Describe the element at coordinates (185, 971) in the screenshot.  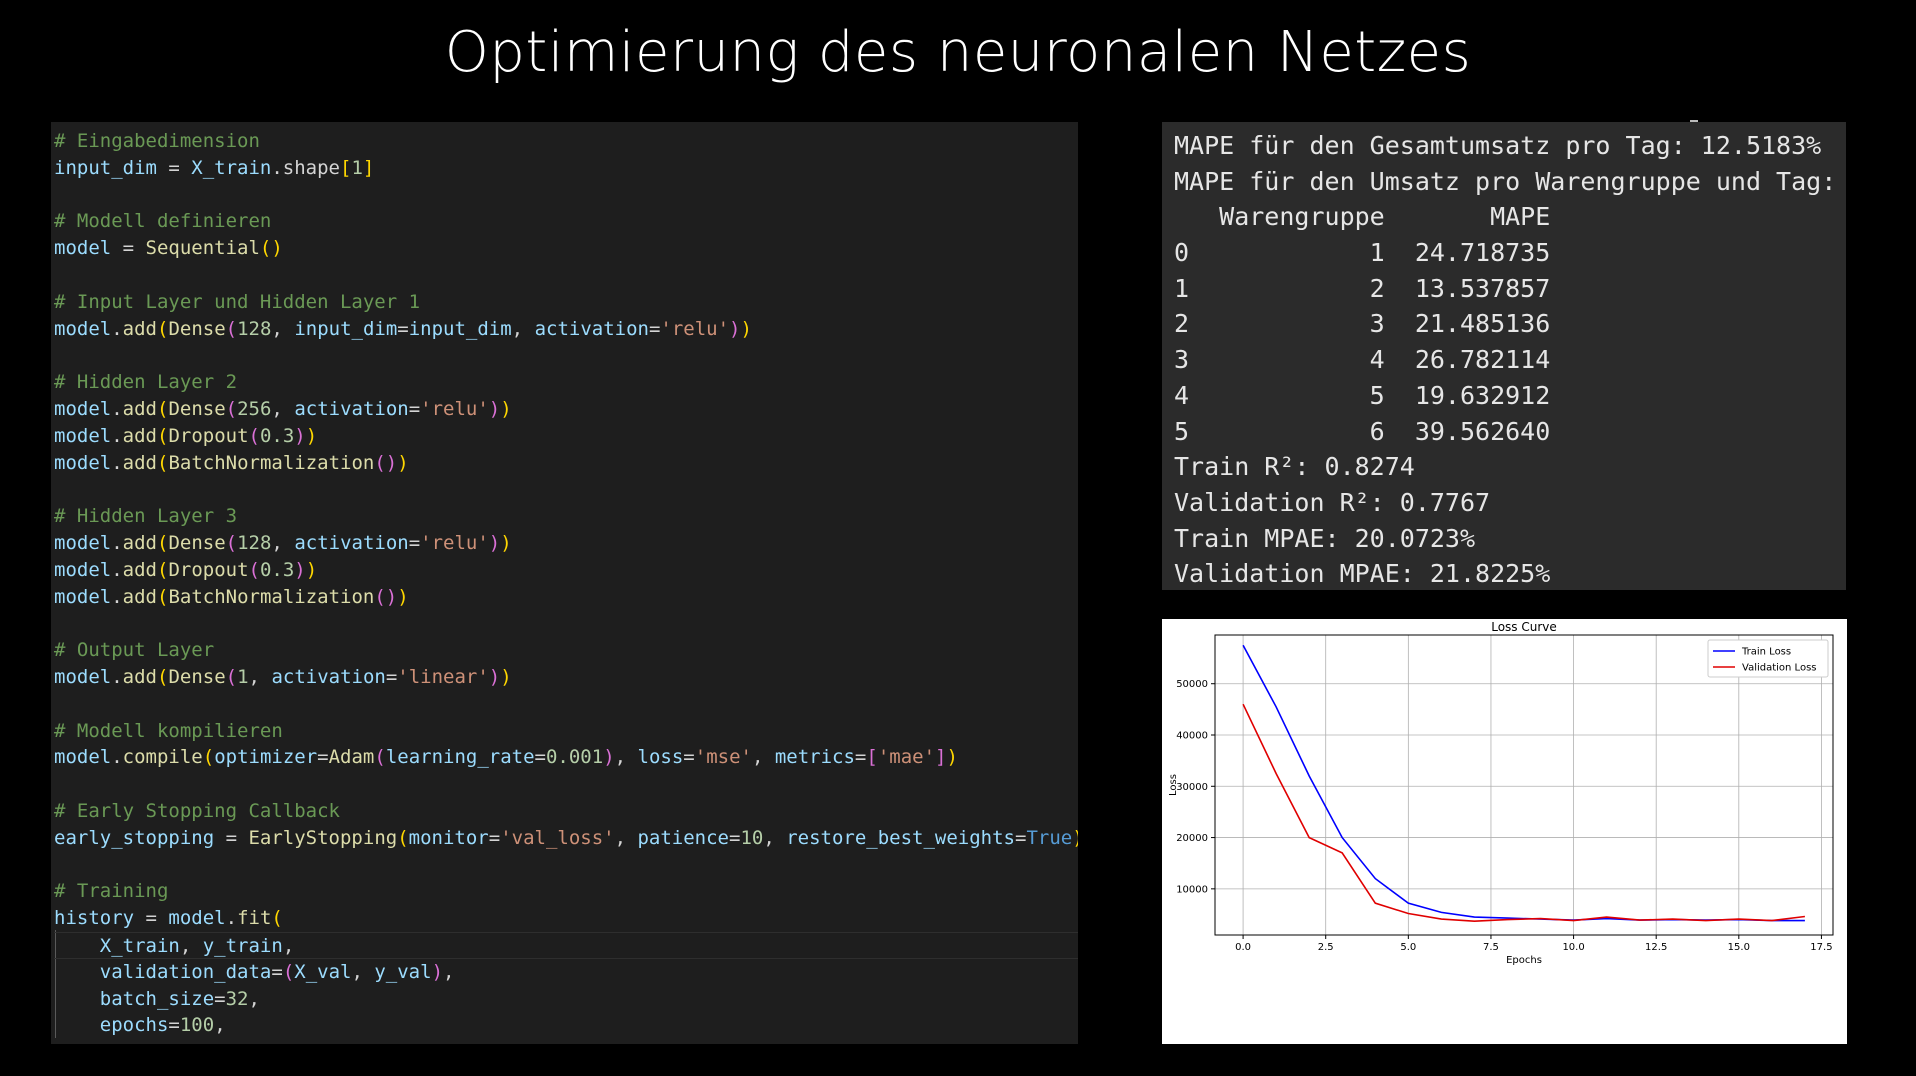
I see `code-token: validation_data` at that location.